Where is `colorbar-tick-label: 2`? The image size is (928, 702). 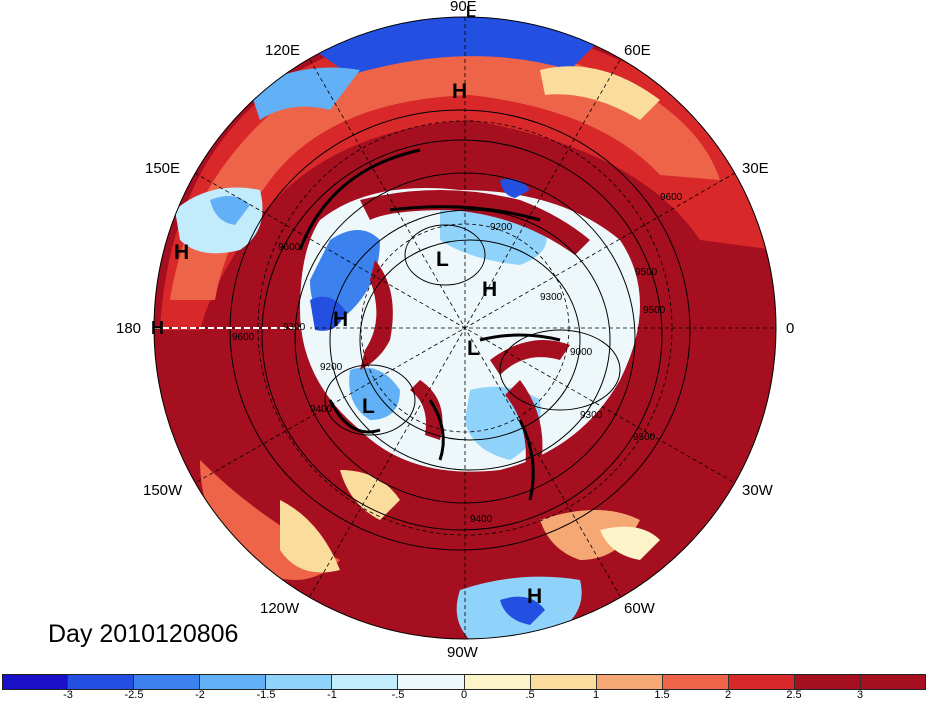 colorbar-tick-label: 2 is located at coordinates (728, 695).